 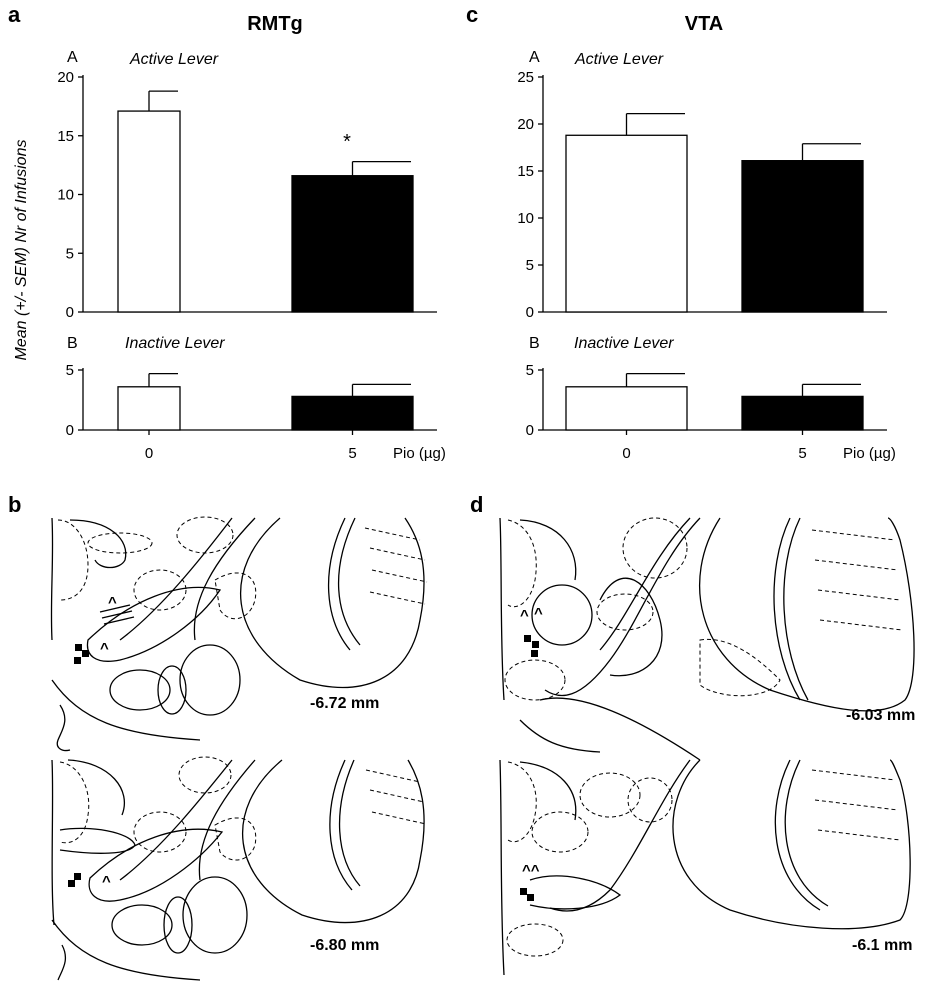 I want to click on atlas-section-b-top: ^ ^, so click(x=239, y=634).